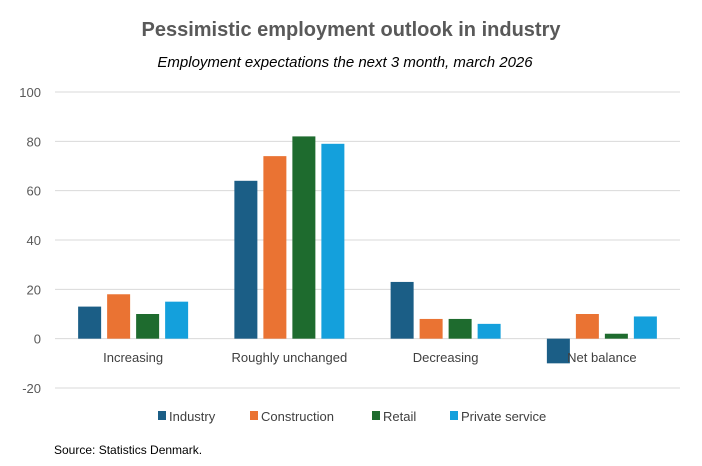 The width and height of the screenshot is (702, 466). What do you see at coordinates (37, 339) in the screenshot?
I see `y-tick-label: 0` at bounding box center [37, 339].